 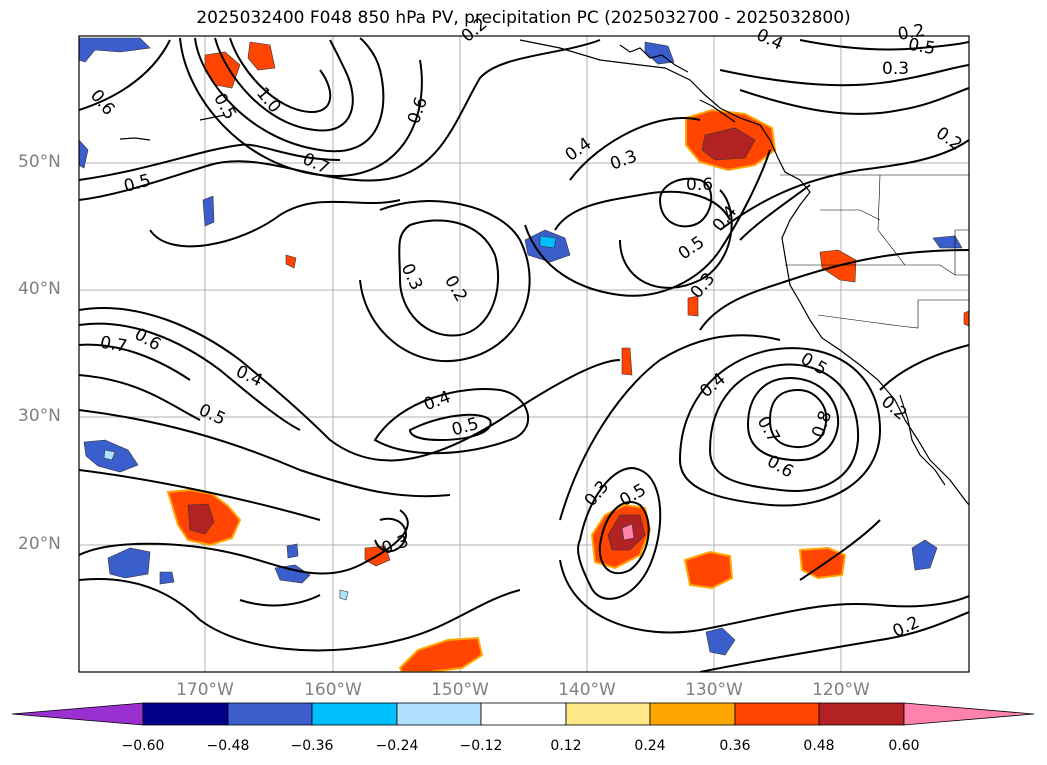 What do you see at coordinates (397, 746) in the screenshot?
I see `colorbar-tick-label: −0.24` at bounding box center [397, 746].